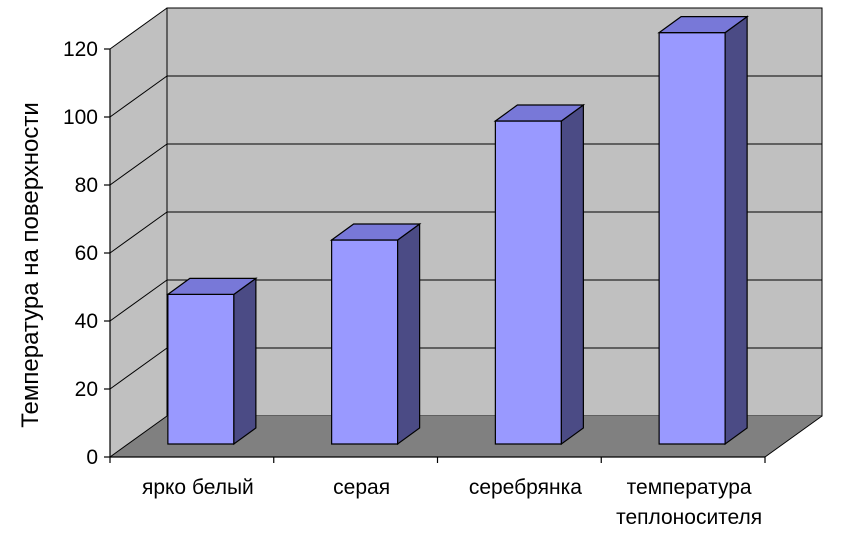 This screenshot has width=846, height=541. What do you see at coordinates (80, 49) in the screenshot?
I see `y-tick-label: 120` at bounding box center [80, 49].